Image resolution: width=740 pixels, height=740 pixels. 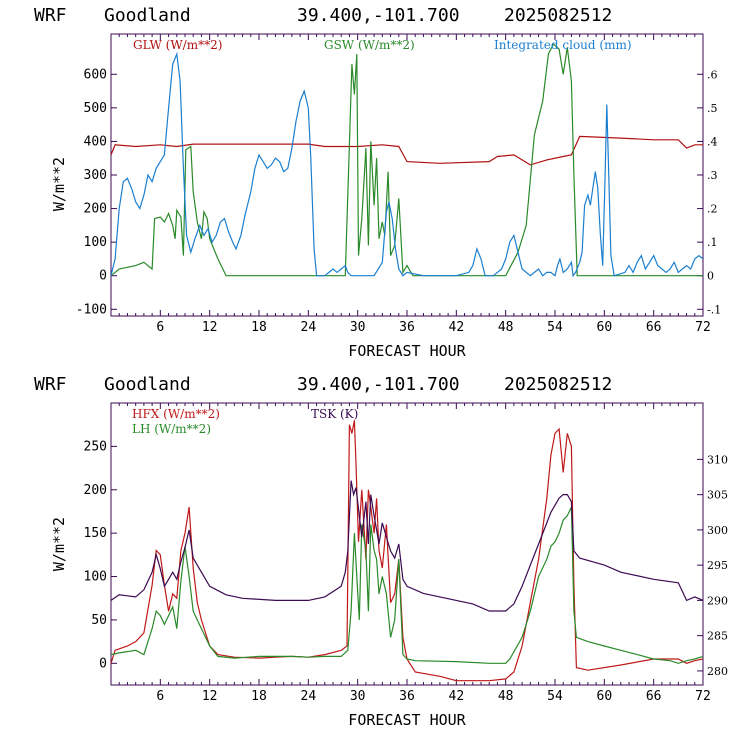 I want to click on panel-1-x-axis-label: FORECAST HOUR, so click(x=407, y=351).